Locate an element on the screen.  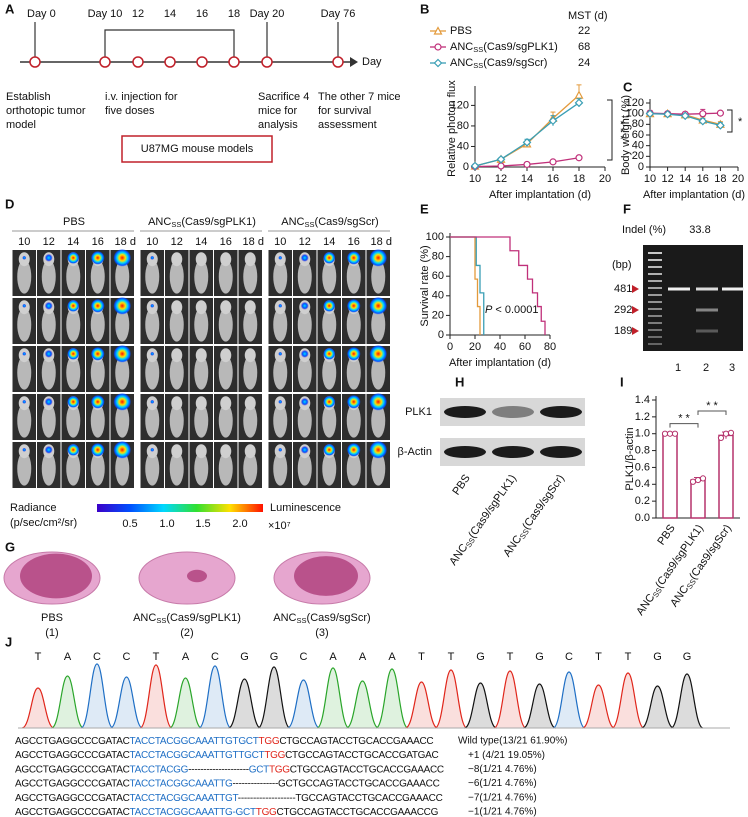
histology-index: (3) is located at coordinates (321, 633).